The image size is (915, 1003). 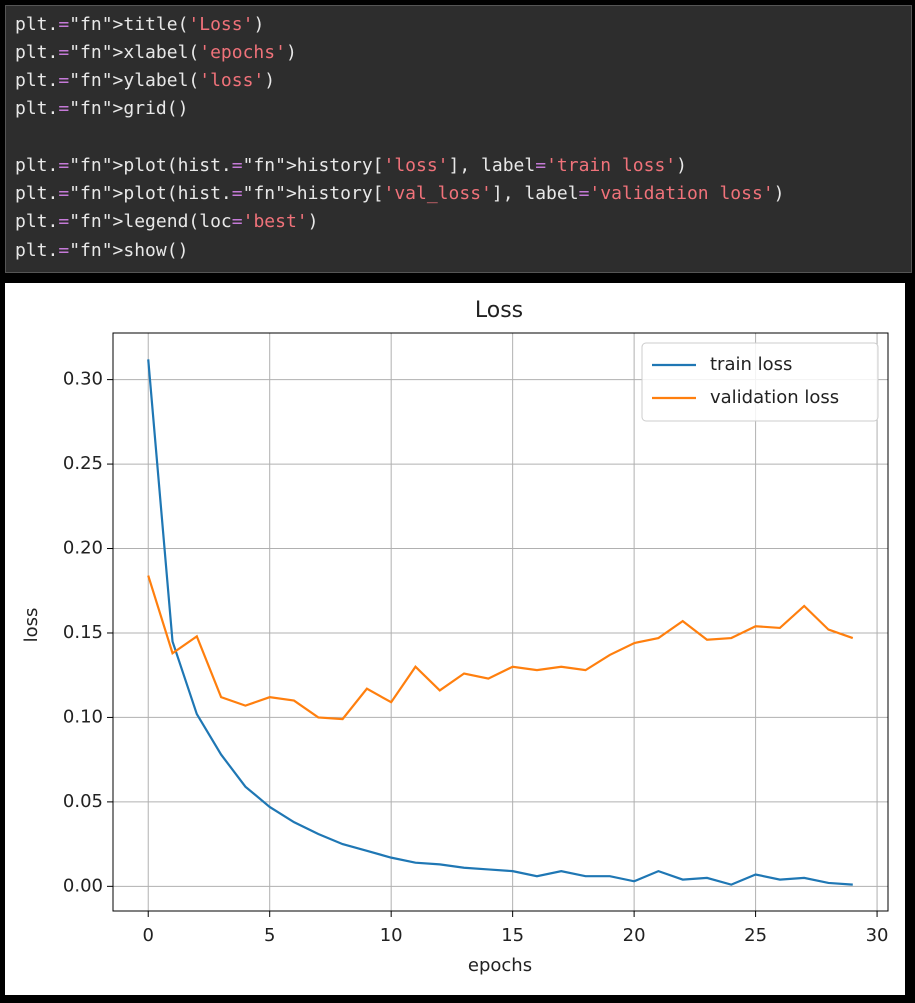 I want to click on code-line: plt.="fn">grid(), so click(x=102, y=108).